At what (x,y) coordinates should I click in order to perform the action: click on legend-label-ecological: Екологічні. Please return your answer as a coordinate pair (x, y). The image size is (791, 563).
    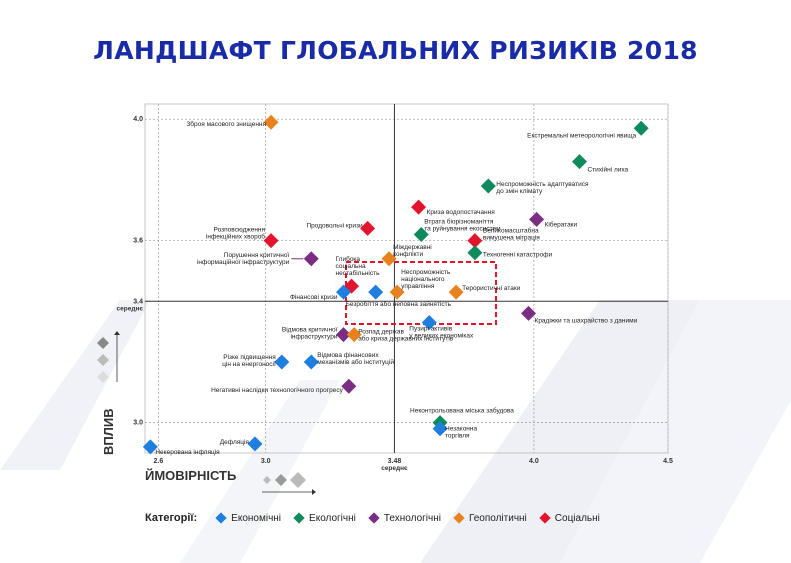
    Looking at the image, I should click on (332, 518).